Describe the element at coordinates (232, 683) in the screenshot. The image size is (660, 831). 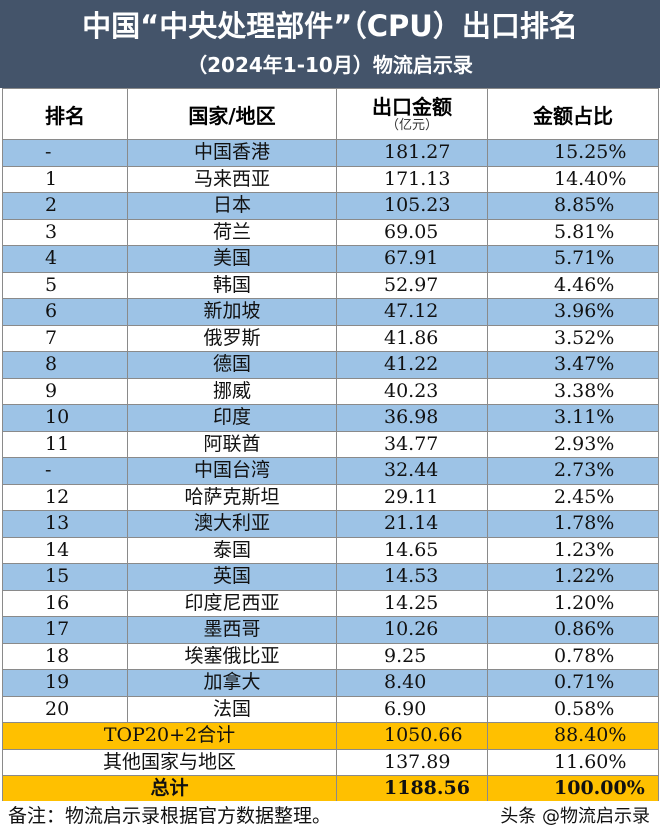
I see `region-cell: 加拿大` at that location.